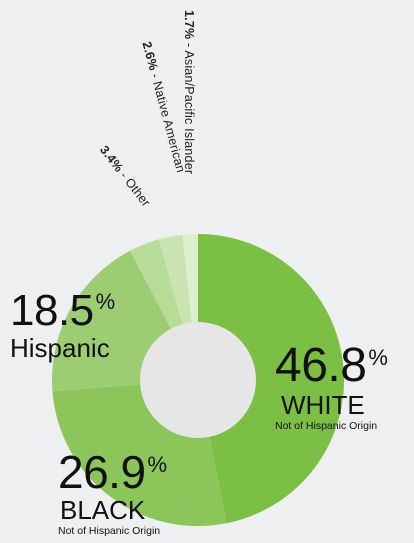  I want to click on black-percent-sign: %, so click(157, 464).